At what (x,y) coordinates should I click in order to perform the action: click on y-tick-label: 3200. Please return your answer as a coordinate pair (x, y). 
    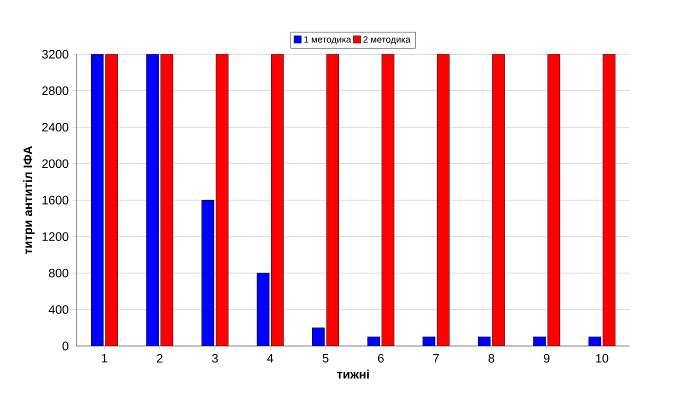
    Looking at the image, I should click on (55, 54).